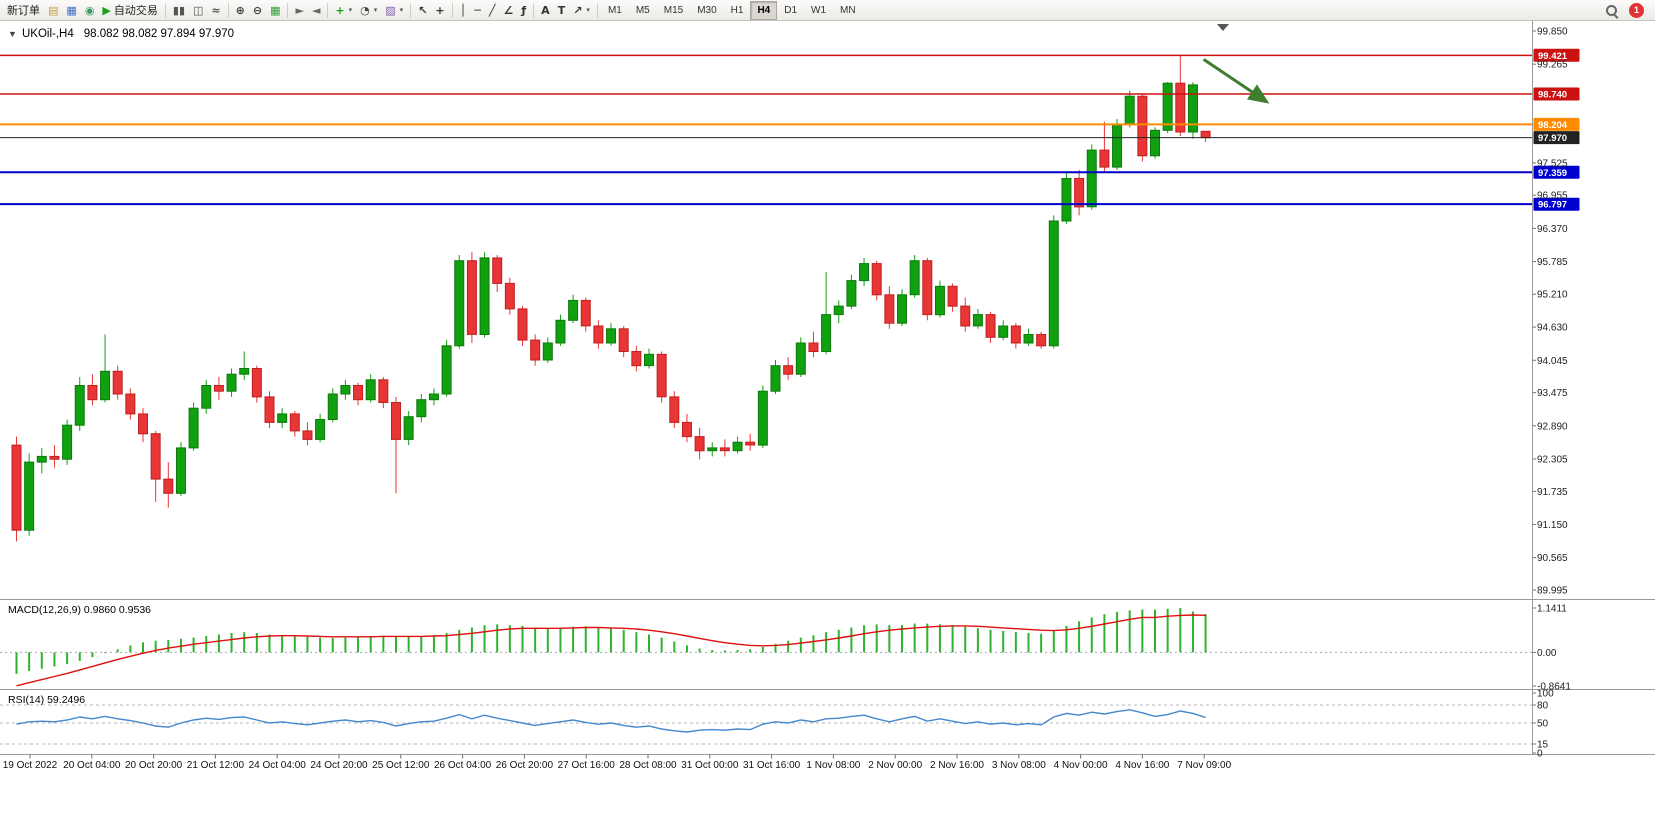 The width and height of the screenshot is (1655, 820). I want to click on chart-title-ohlc: UKOil-,H4 98.082 98.082 97.894 97.970, so click(128, 34).